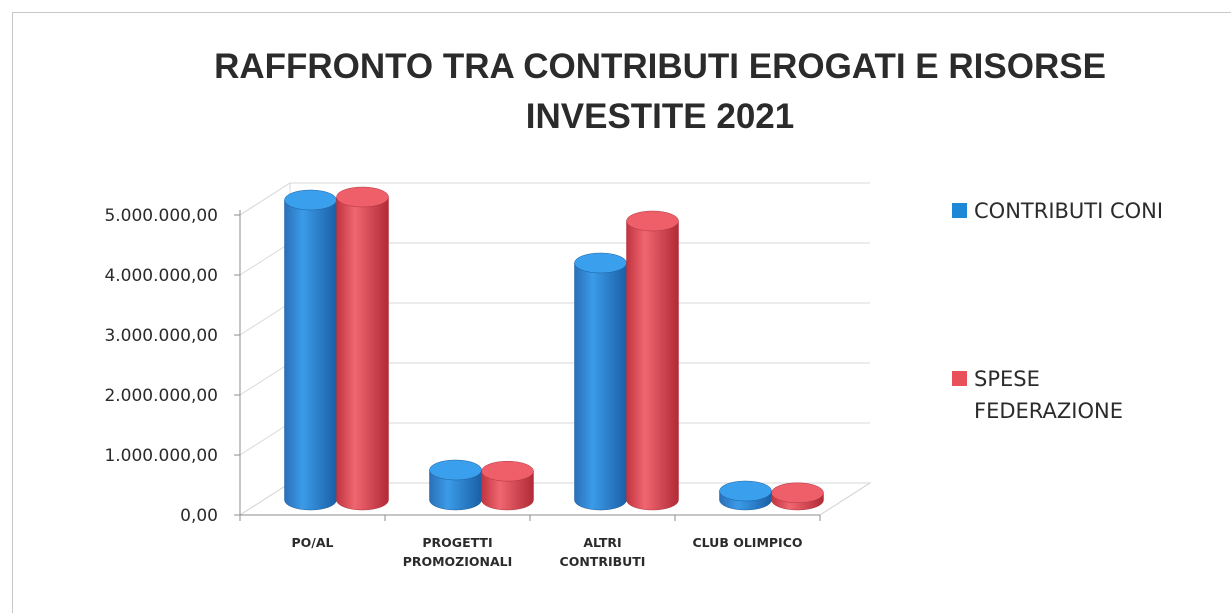 The image size is (1231, 613). I want to click on y-tick-label: 3.000.000,00, so click(161, 336).